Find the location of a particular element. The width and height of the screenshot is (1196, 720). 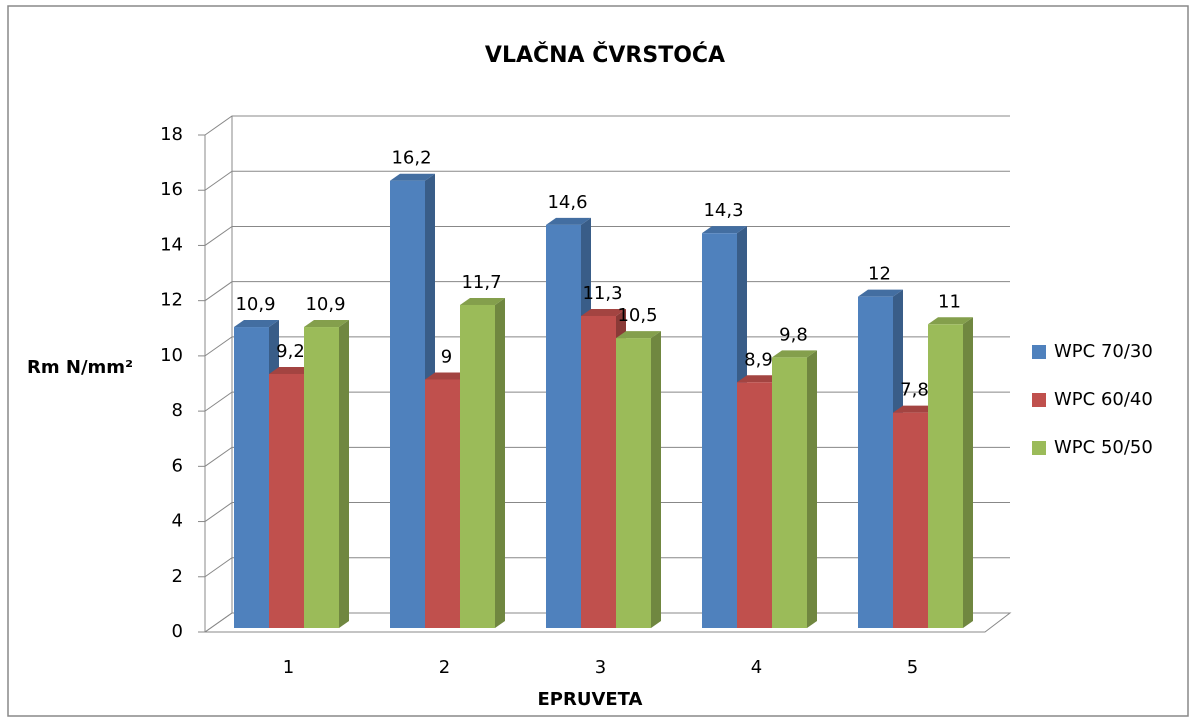

y-tick-label: 6 is located at coordinates (177, 465).